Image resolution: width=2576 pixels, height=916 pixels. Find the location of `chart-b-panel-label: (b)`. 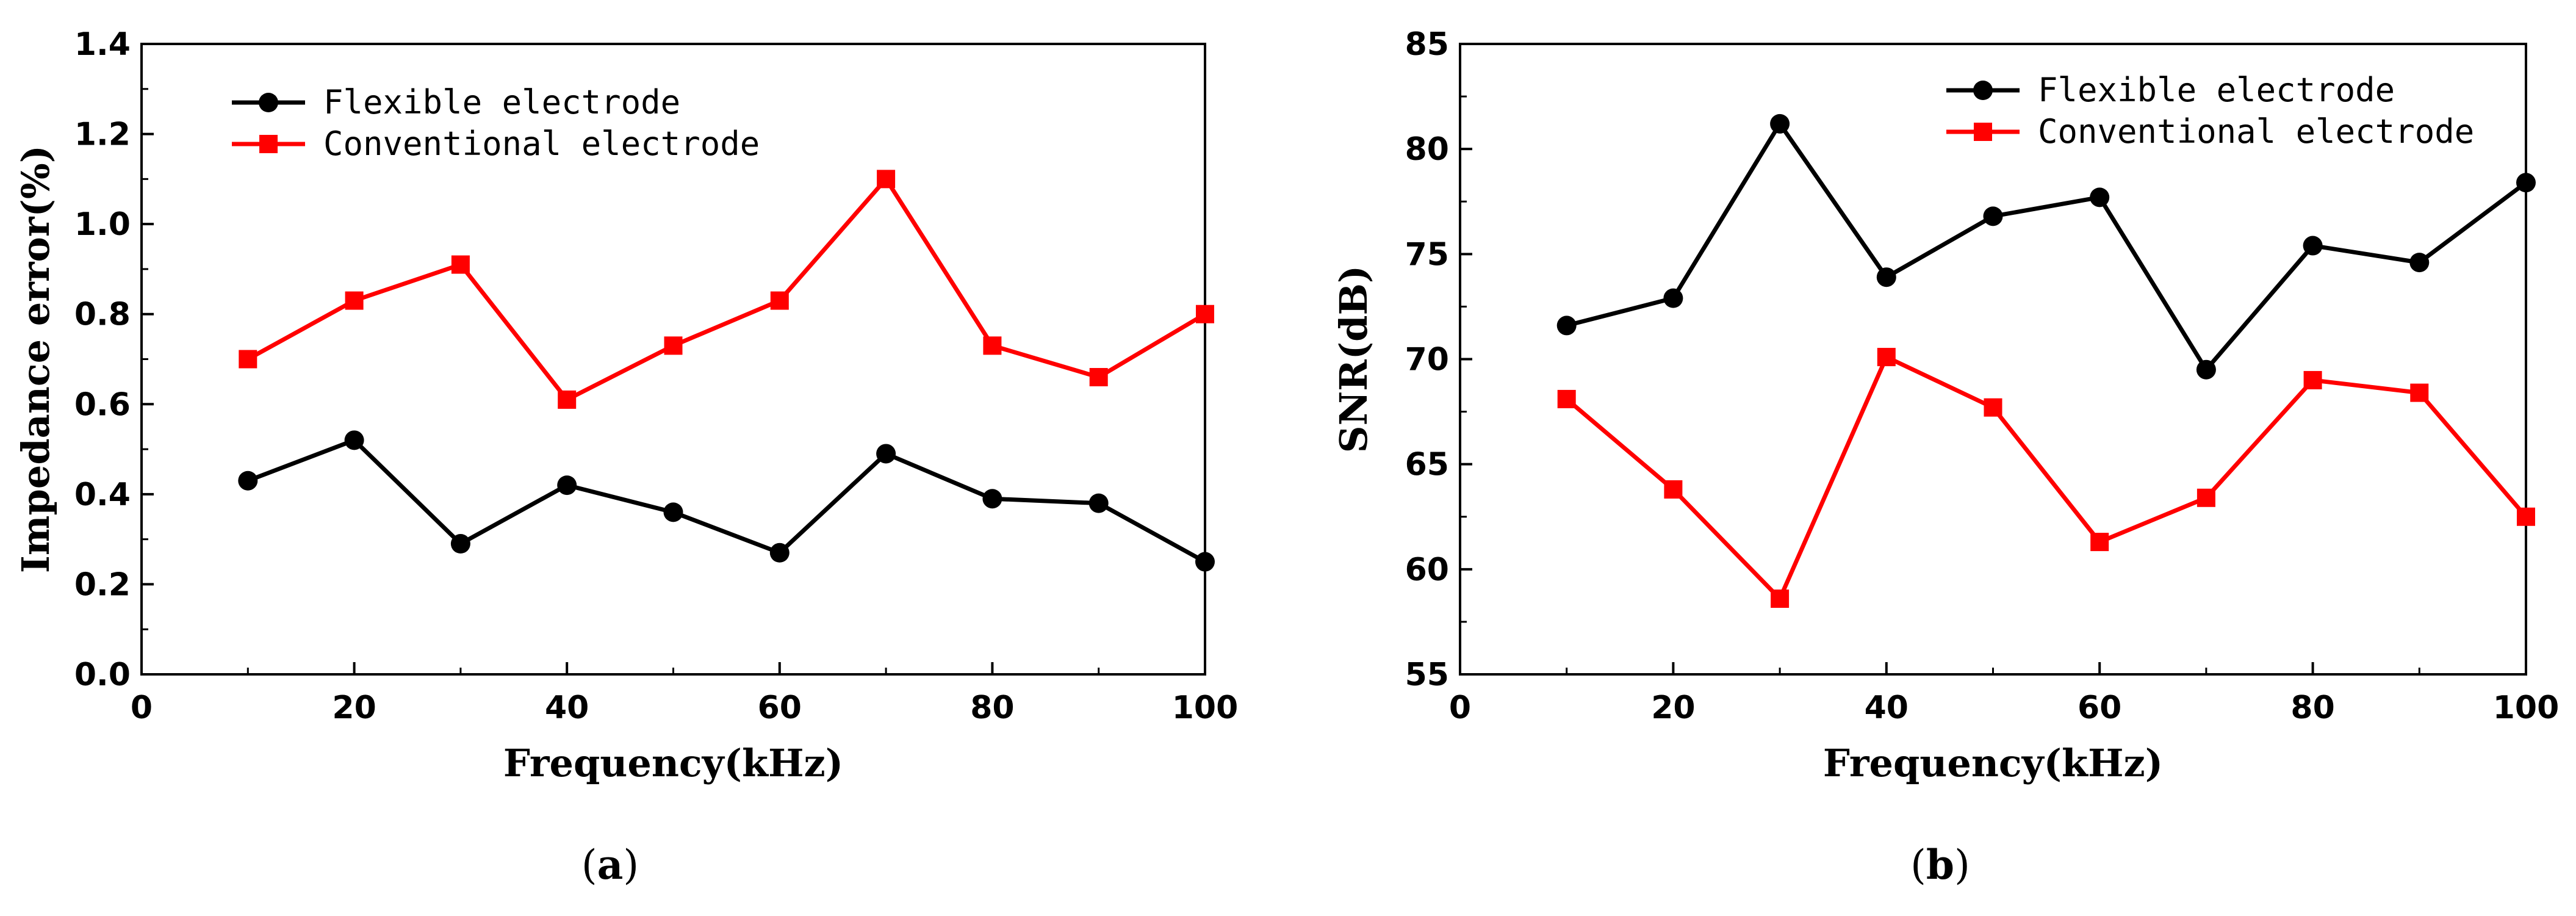

chart-b-panel-label: (b) is located at coordinates (1940, 865).